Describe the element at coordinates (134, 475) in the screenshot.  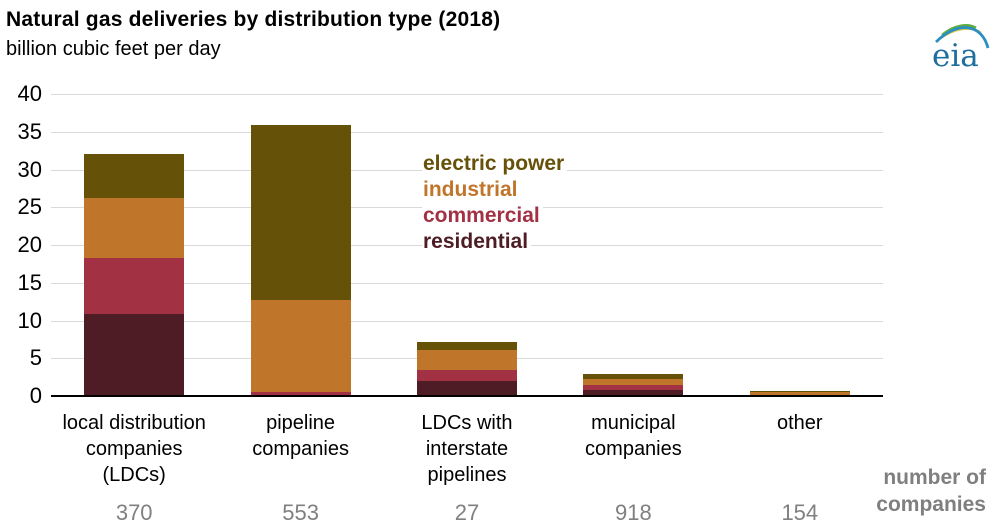
I see `x-label-line: (LDCs)` at that location.